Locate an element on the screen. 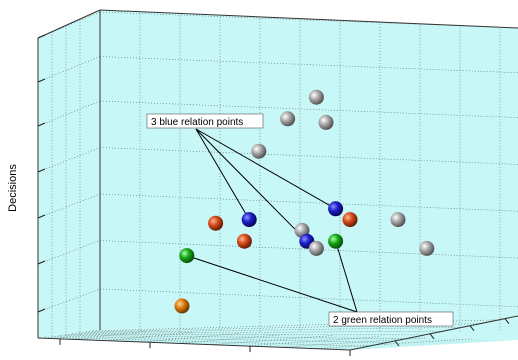  left-wall is located at coordinates (69, 174).